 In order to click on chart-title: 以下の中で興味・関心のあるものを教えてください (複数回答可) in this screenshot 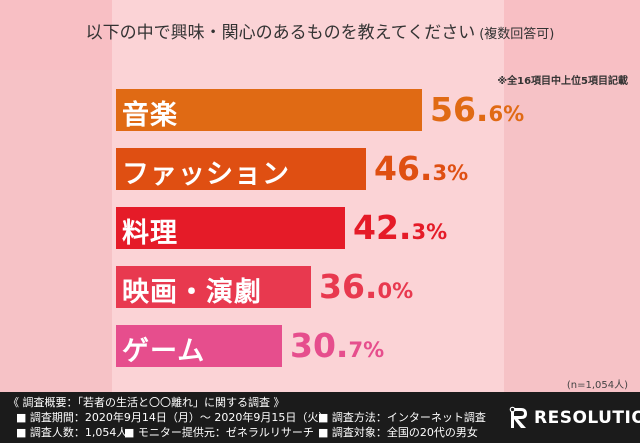, I will do `click(320, 30)`.